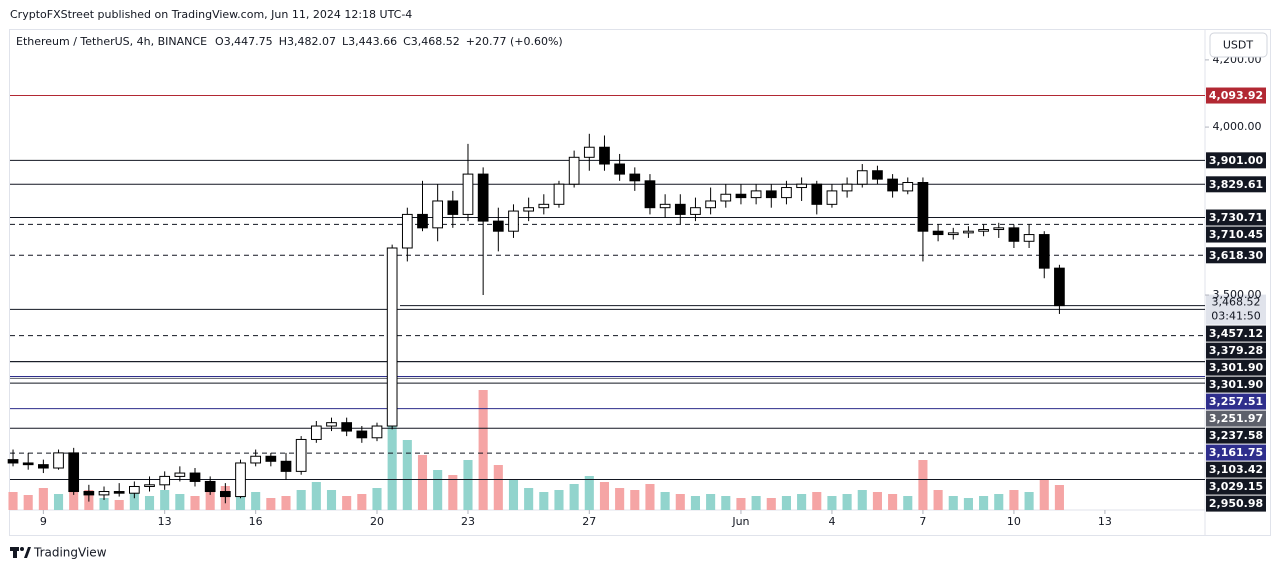  I want to click on level-label: 3,710.45, so click(1236, 234).